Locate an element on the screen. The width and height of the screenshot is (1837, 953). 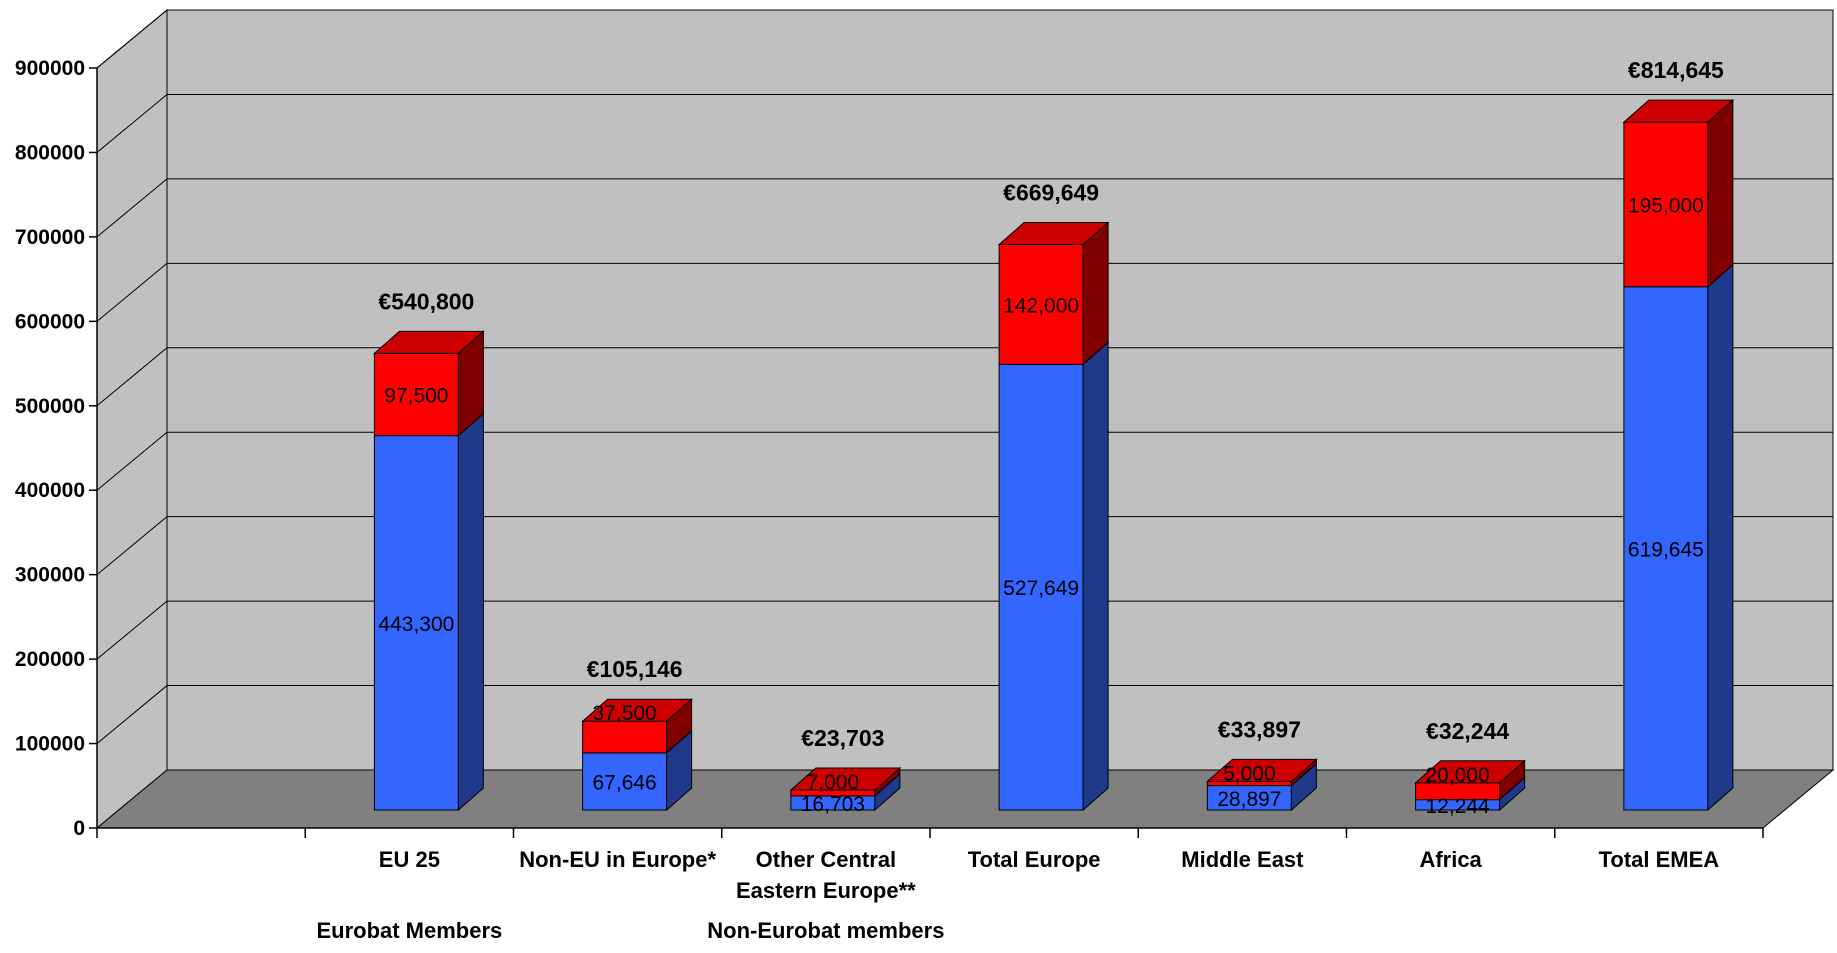
x-tick-label: Africa is located at coordinates (1450, 859).